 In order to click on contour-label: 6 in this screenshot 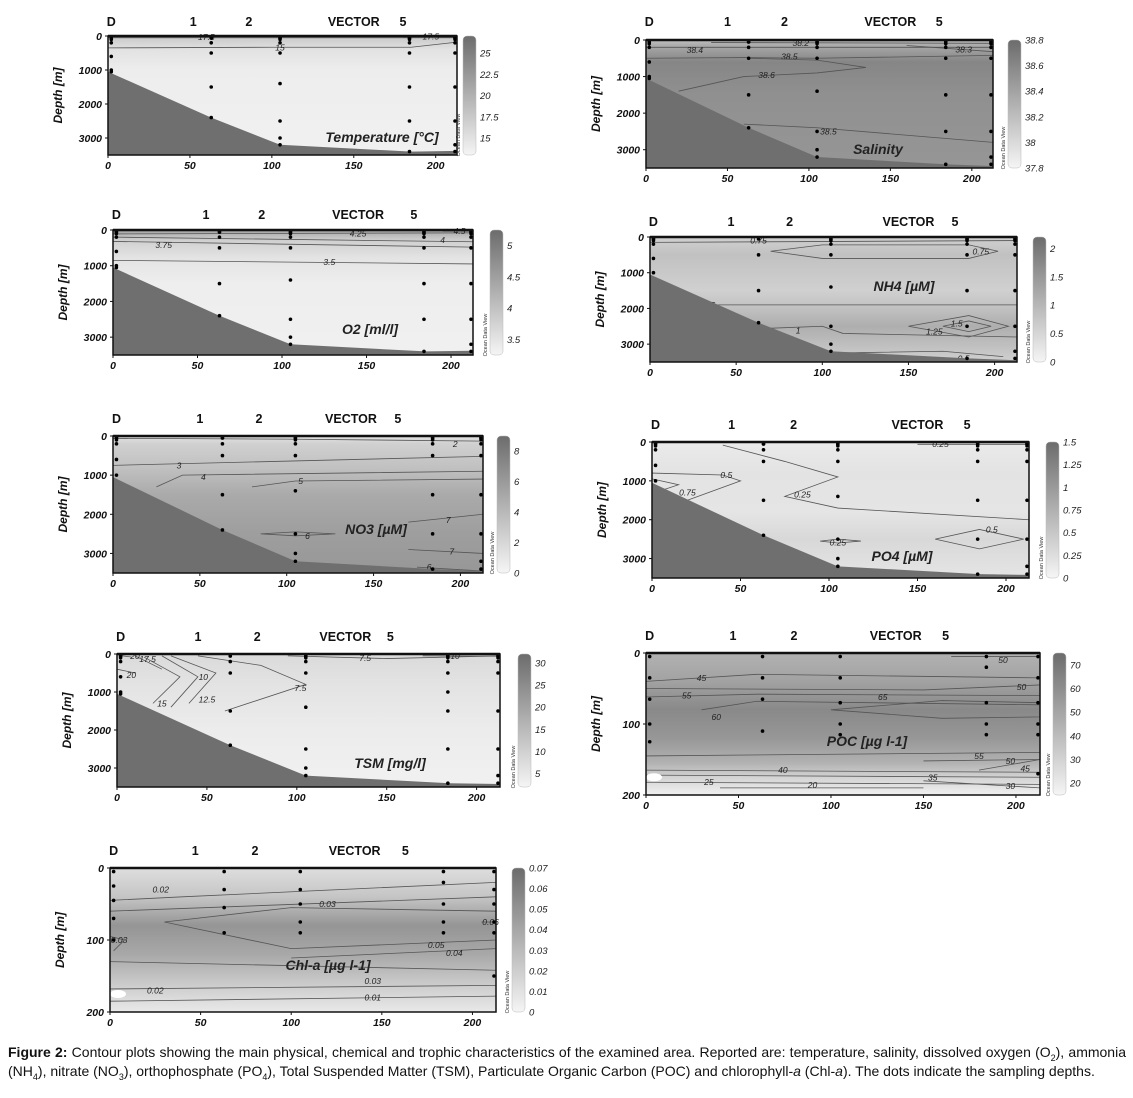, I will do `click(429, 567)`.